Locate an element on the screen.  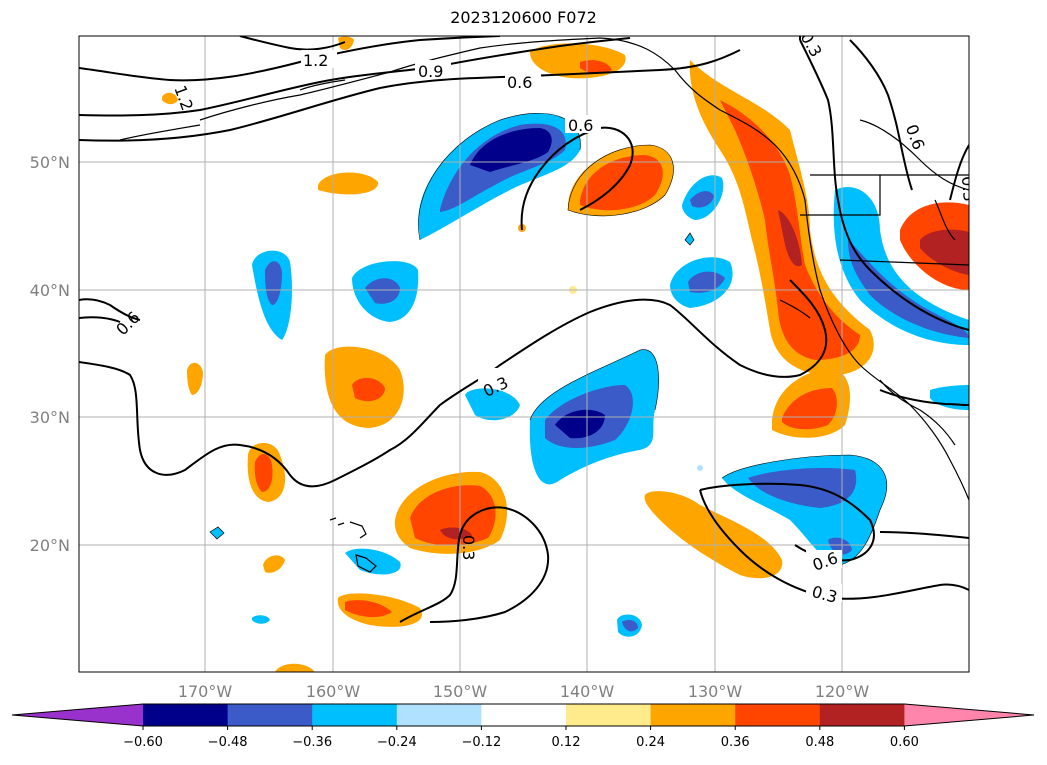
colorbar-tick-label: 0.48 is located at coordinates (819, 742).